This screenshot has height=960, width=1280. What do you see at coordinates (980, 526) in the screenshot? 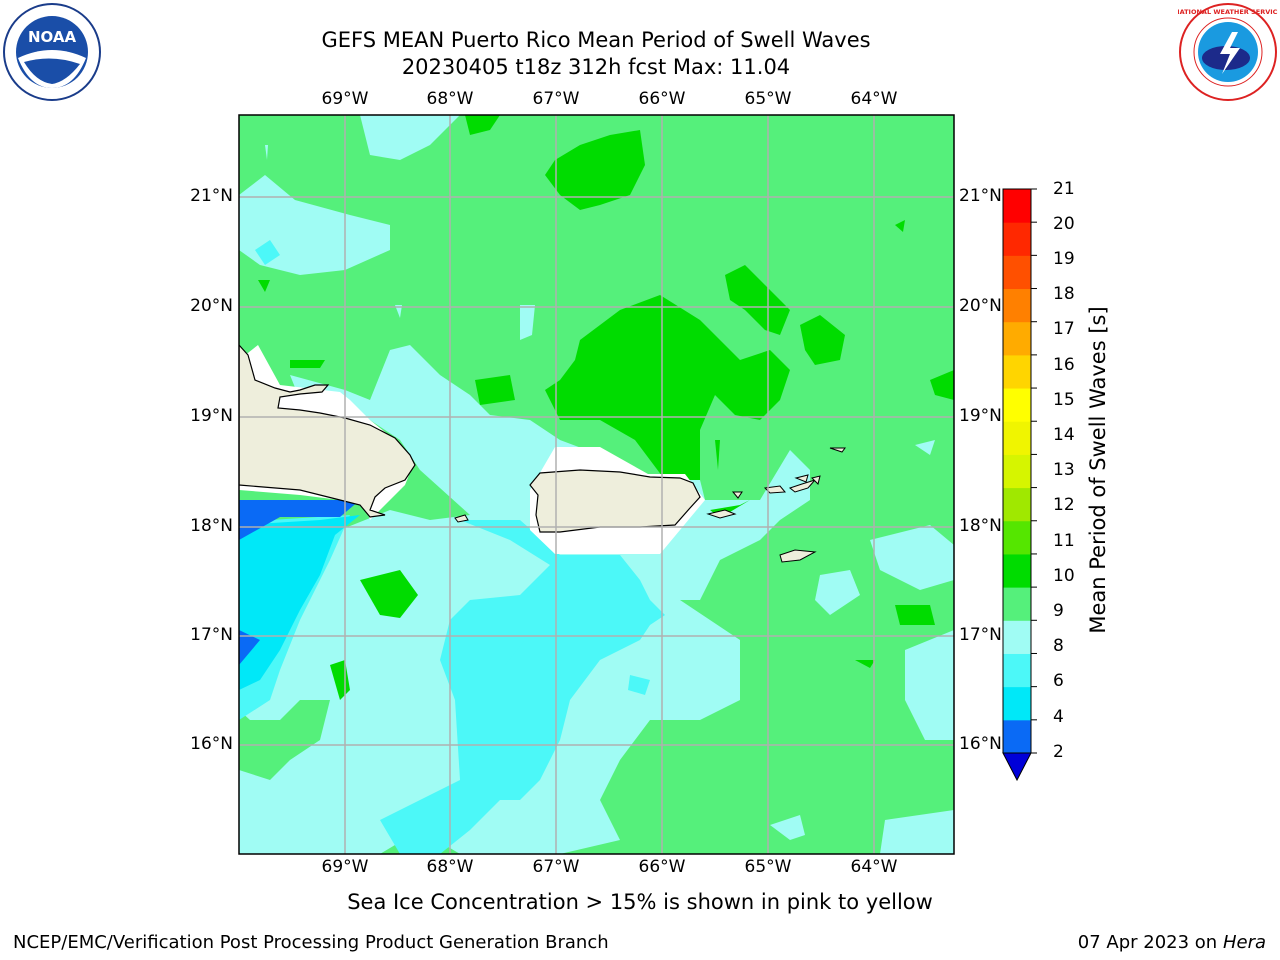
I see `lat-label-right: 18°N` at bounding box center [980, 526].